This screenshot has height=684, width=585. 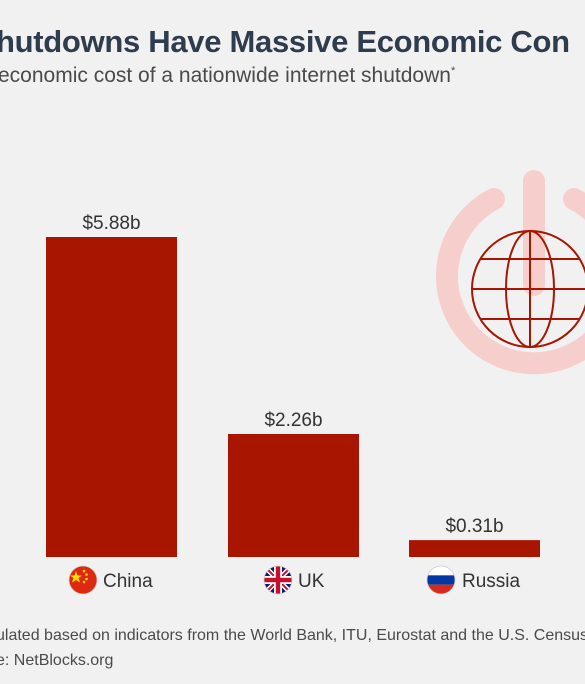 What do you see at coordinates (528, 289) in the screenshot?
I see `globe-icon` at bounding box center [528, 289].